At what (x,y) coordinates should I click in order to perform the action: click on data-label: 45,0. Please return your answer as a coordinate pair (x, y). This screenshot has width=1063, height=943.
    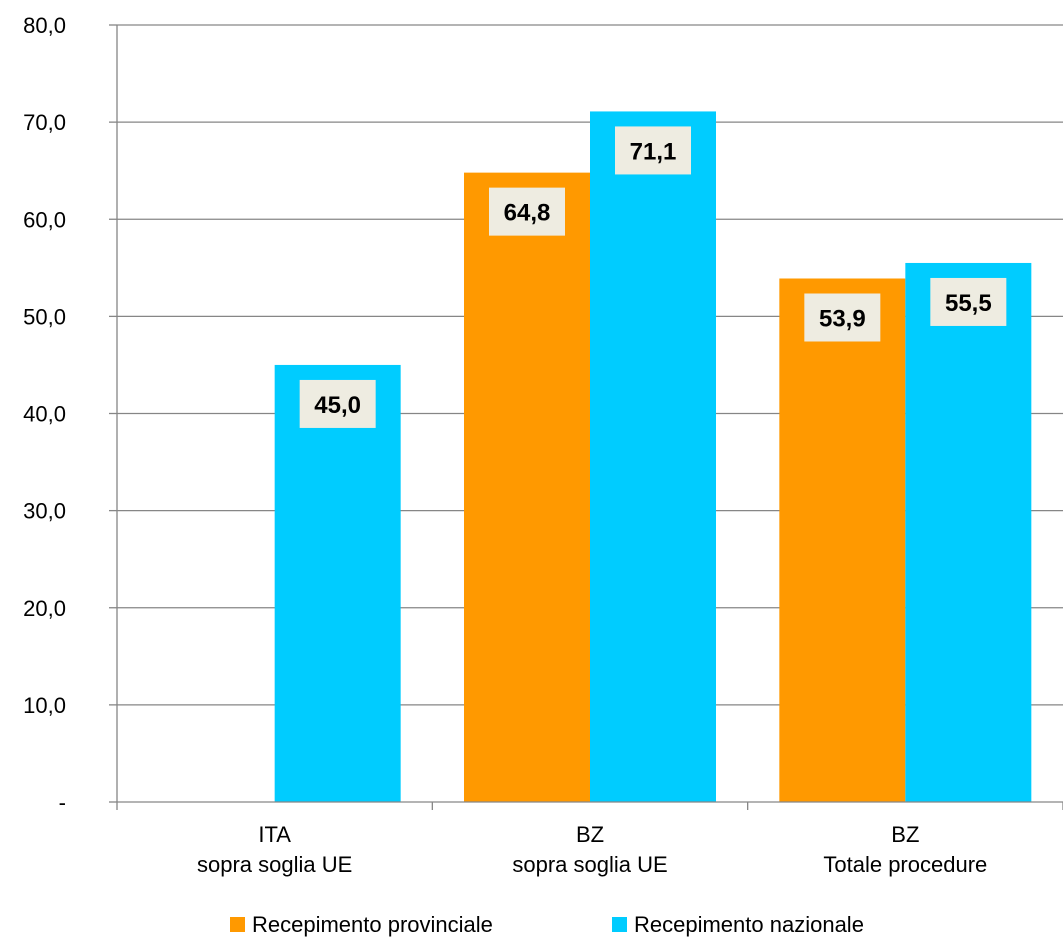
    Looking at the image, I should click on (337, 405).